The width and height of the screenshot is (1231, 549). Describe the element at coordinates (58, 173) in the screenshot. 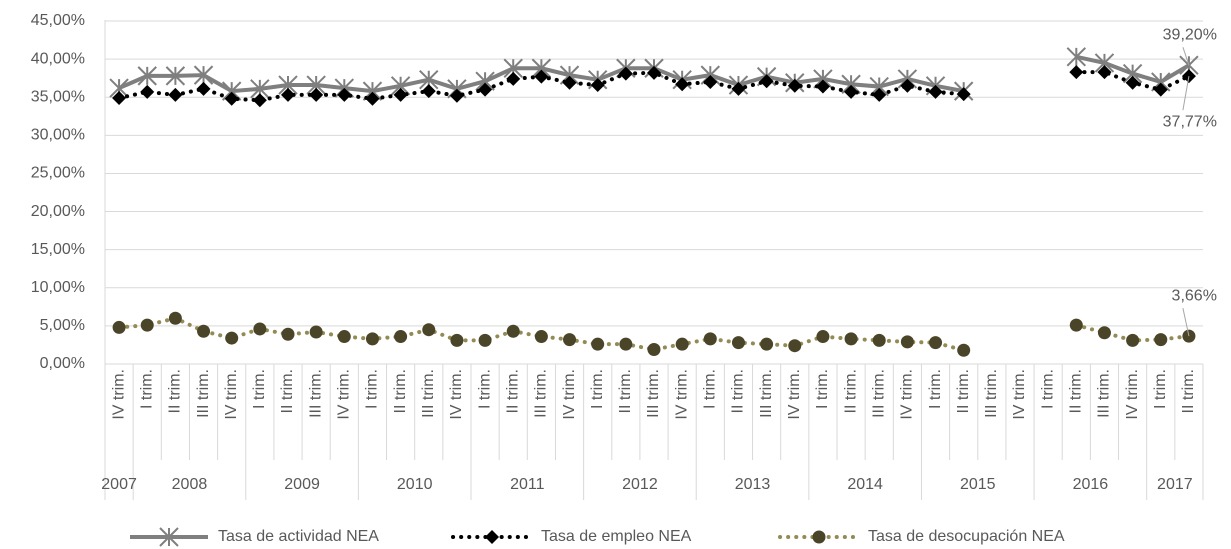

I see `y-tick-label: 25,00%` at that location.